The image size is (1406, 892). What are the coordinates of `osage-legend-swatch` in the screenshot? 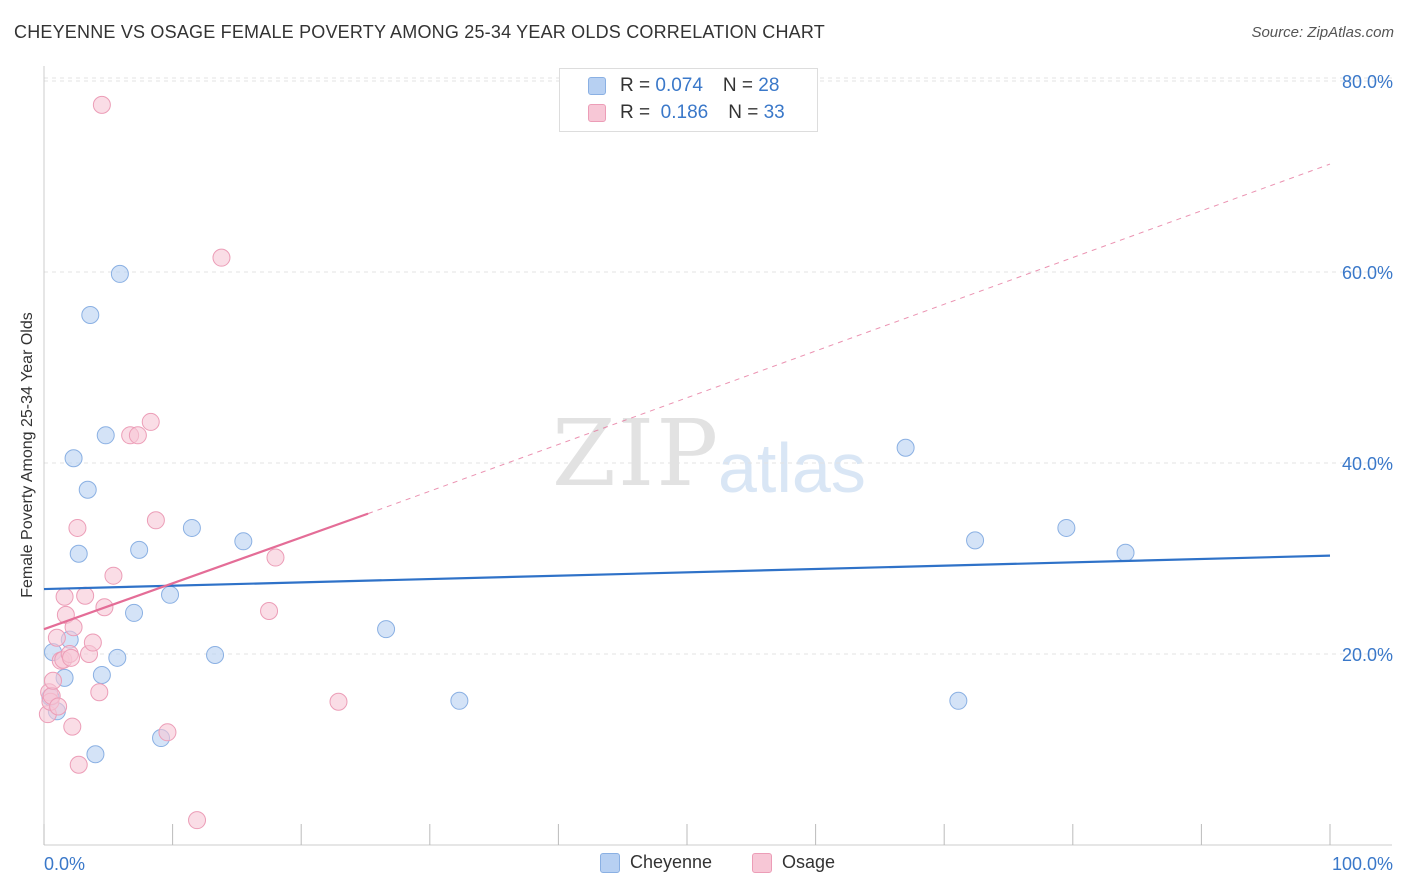 It's located at (762, 862).